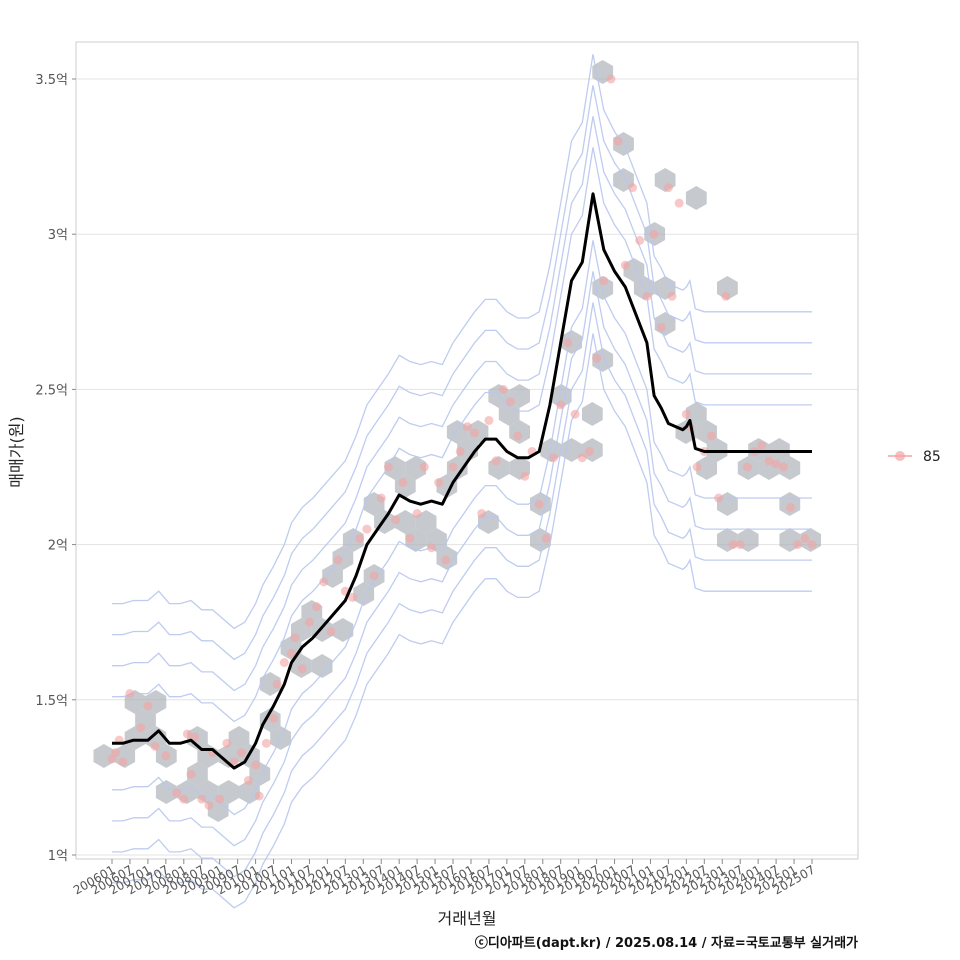 This screenshot has width=960, height=960. Describe the element at coordinates (914, 457) in the screenshot. I see `legend: 85` at that location.